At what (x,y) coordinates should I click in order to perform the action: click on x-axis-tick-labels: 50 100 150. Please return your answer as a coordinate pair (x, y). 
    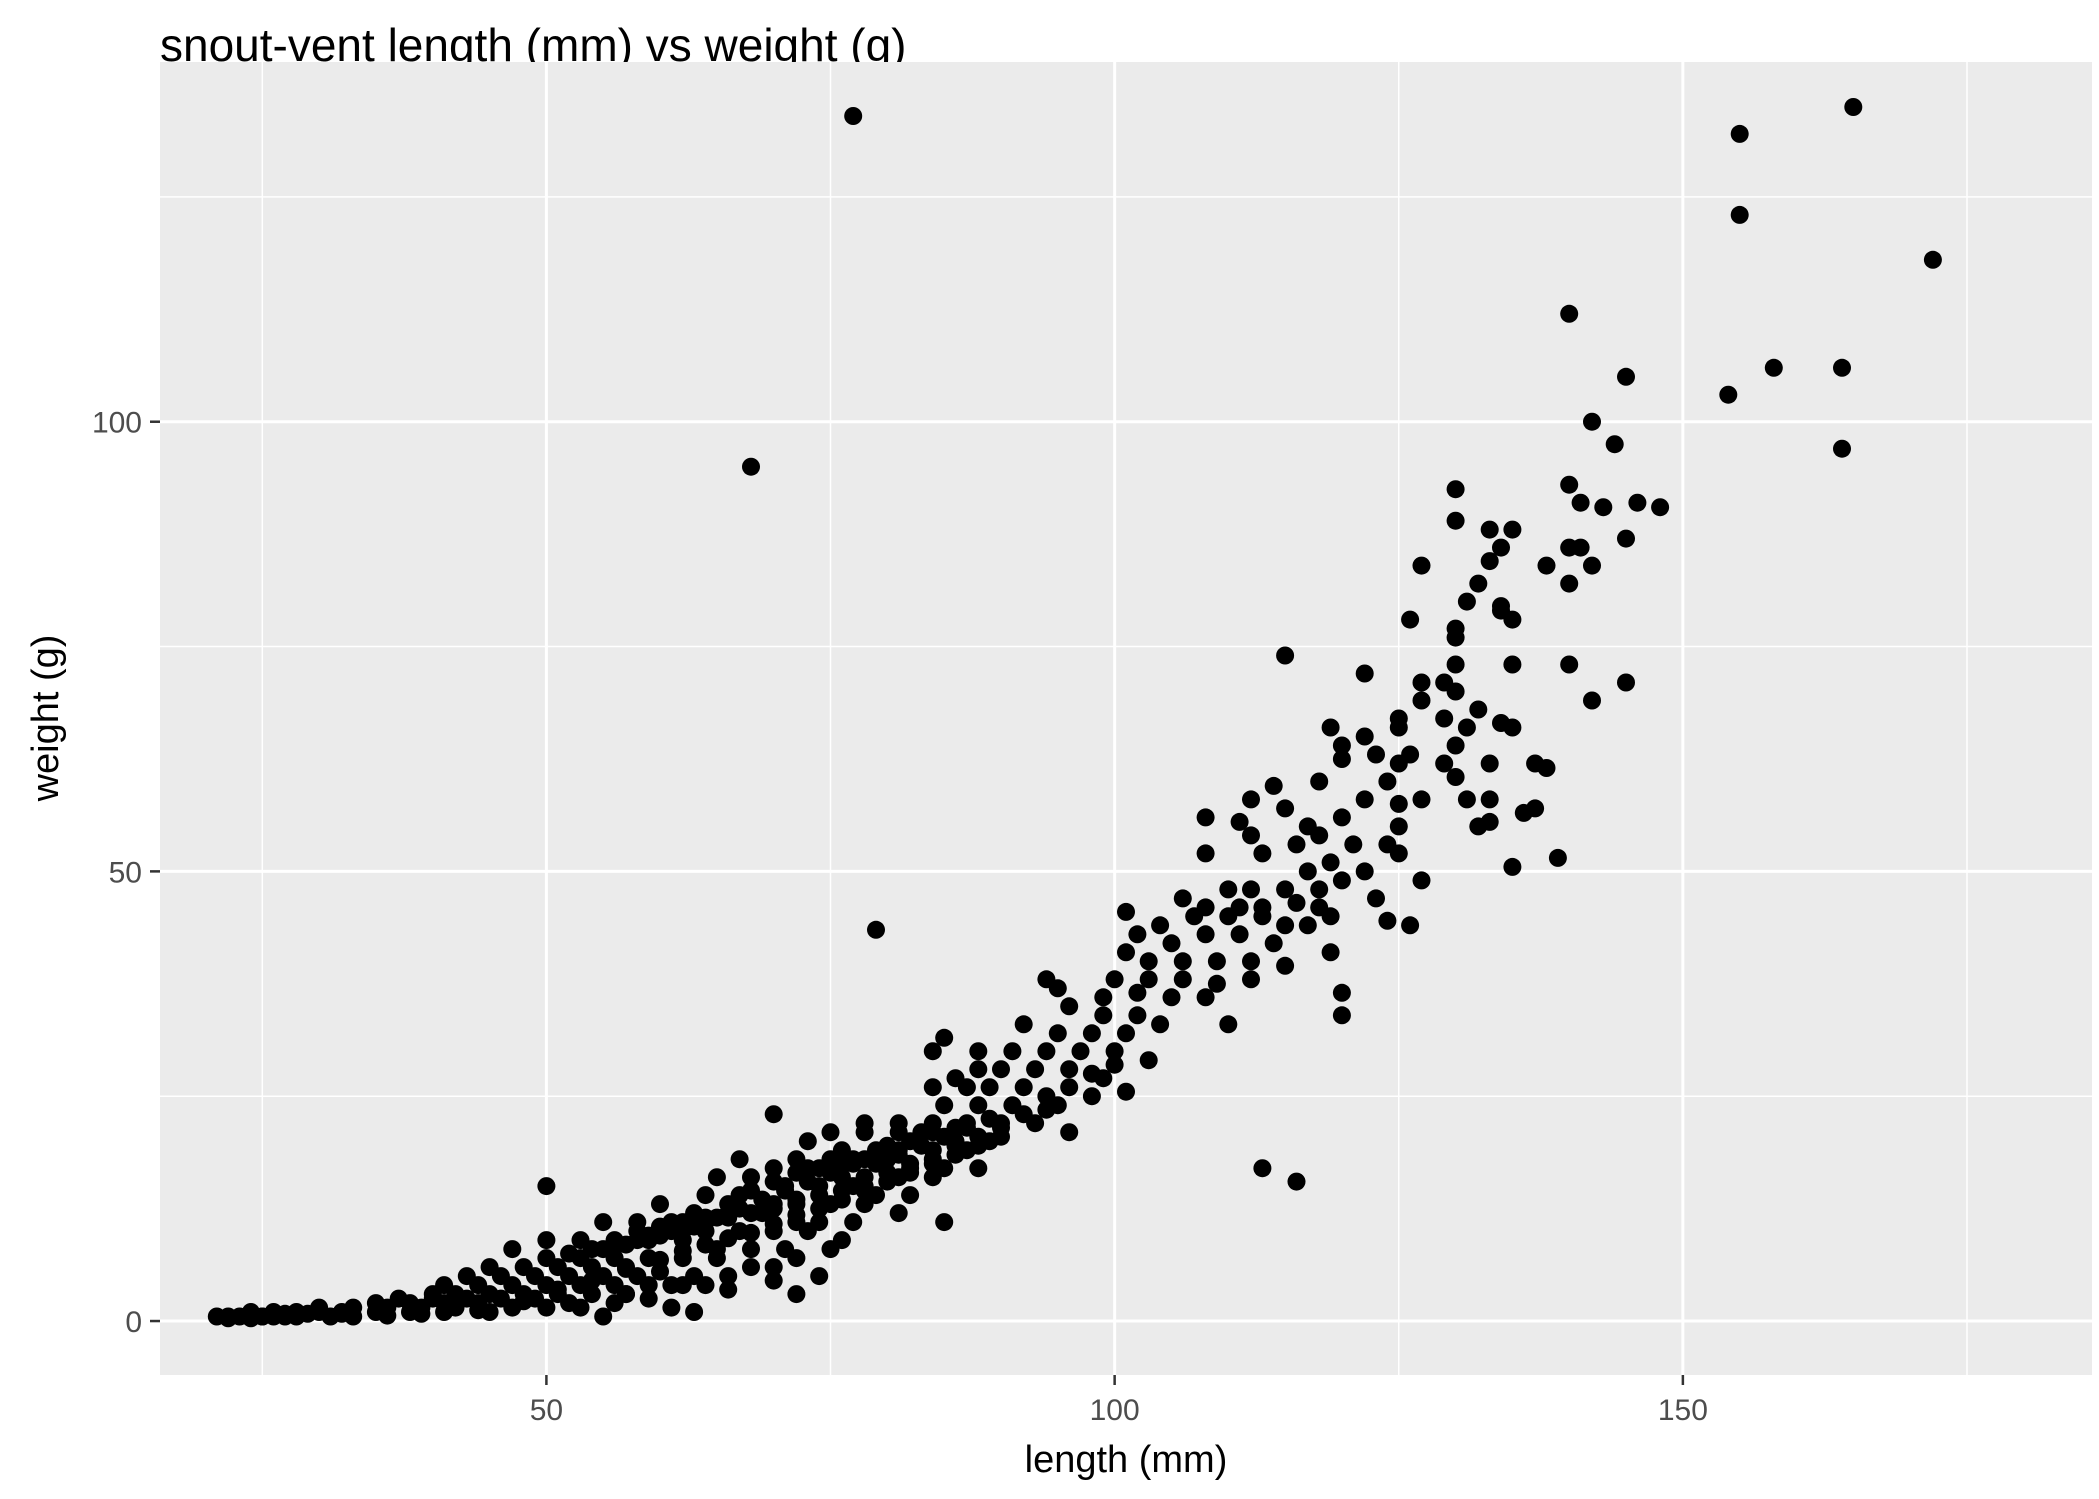
    Looking at the image, I should click on (1119, 1410).